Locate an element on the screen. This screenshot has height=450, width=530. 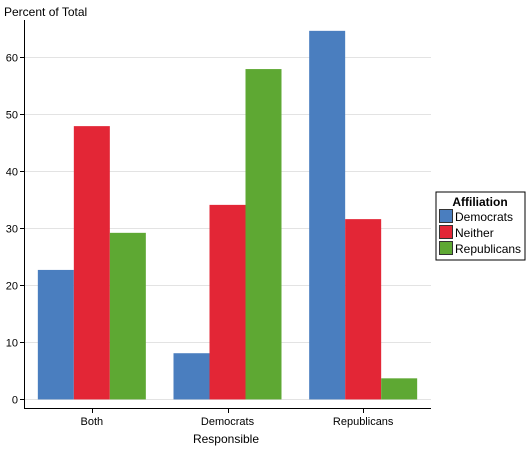
y-tick-label: 10 is located at coordinates (12, 344).